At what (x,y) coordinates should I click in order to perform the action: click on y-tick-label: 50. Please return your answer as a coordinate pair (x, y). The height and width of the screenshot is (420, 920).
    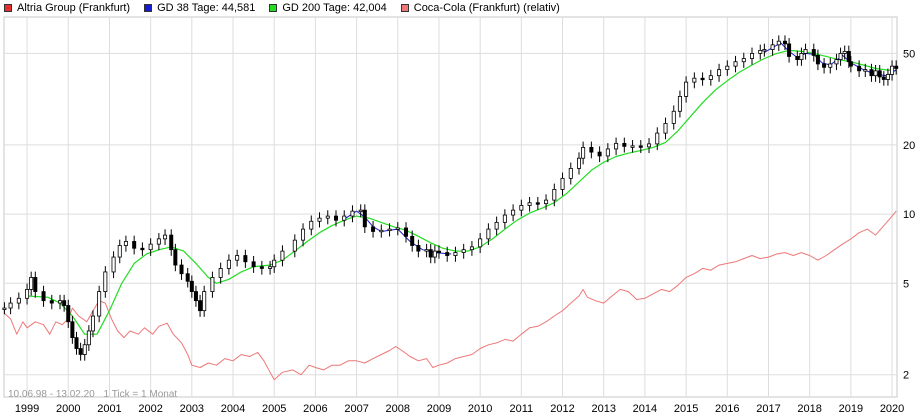
    Looking at the image, I should click on (909, 54).